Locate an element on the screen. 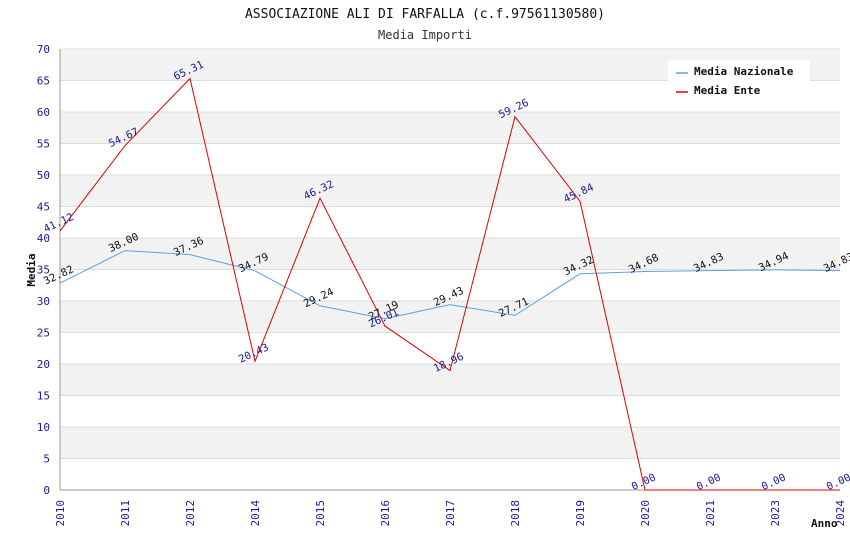  y-tick-label: 40 is located at coordinates (43, 238).